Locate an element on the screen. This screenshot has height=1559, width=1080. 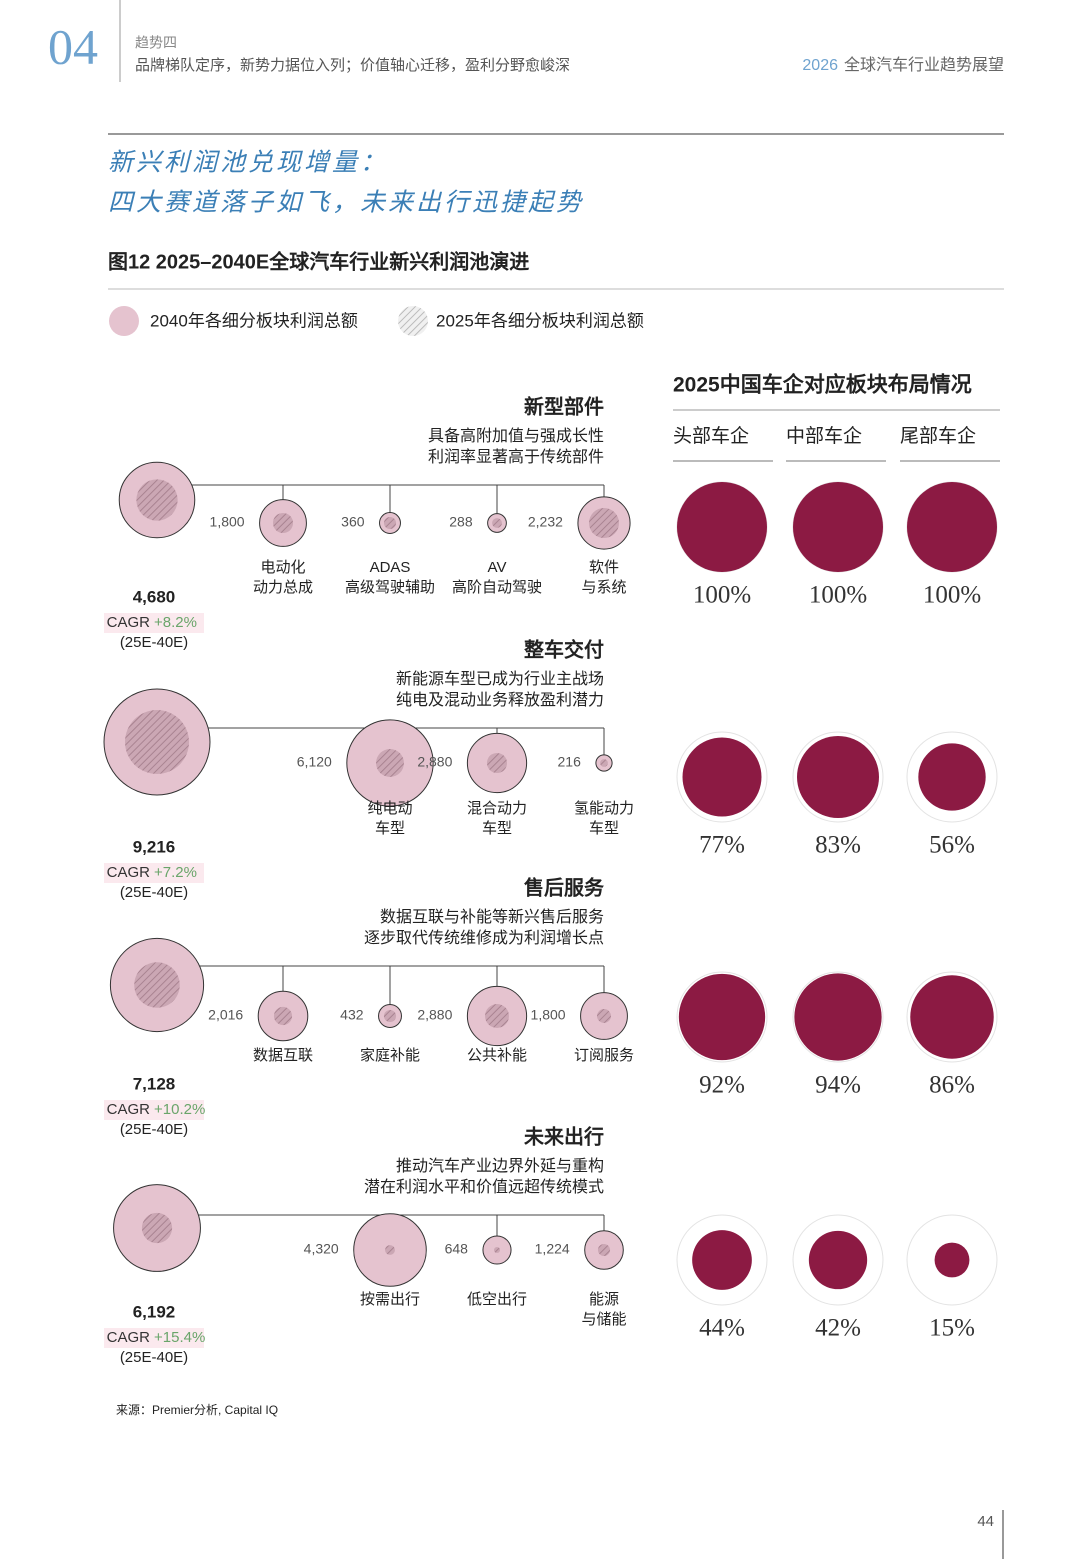
trend-subtitle: 品牌梯队定序，新势力据位入列；价值轴心迁移，盈利分野愈峻深 is located at coordinates (352, 65).